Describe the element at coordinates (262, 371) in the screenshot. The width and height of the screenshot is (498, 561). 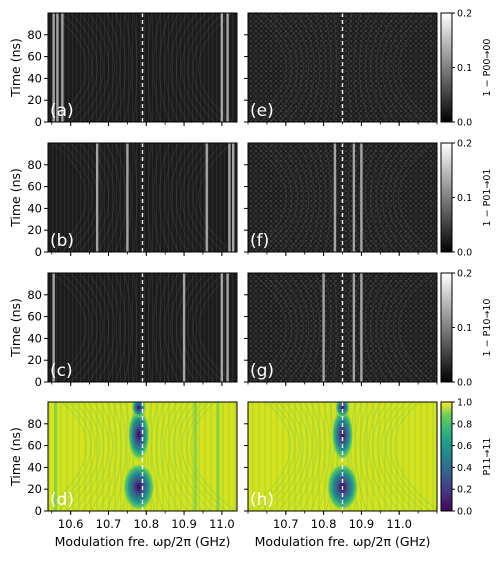
I see `panel-label: (g)` at that location.